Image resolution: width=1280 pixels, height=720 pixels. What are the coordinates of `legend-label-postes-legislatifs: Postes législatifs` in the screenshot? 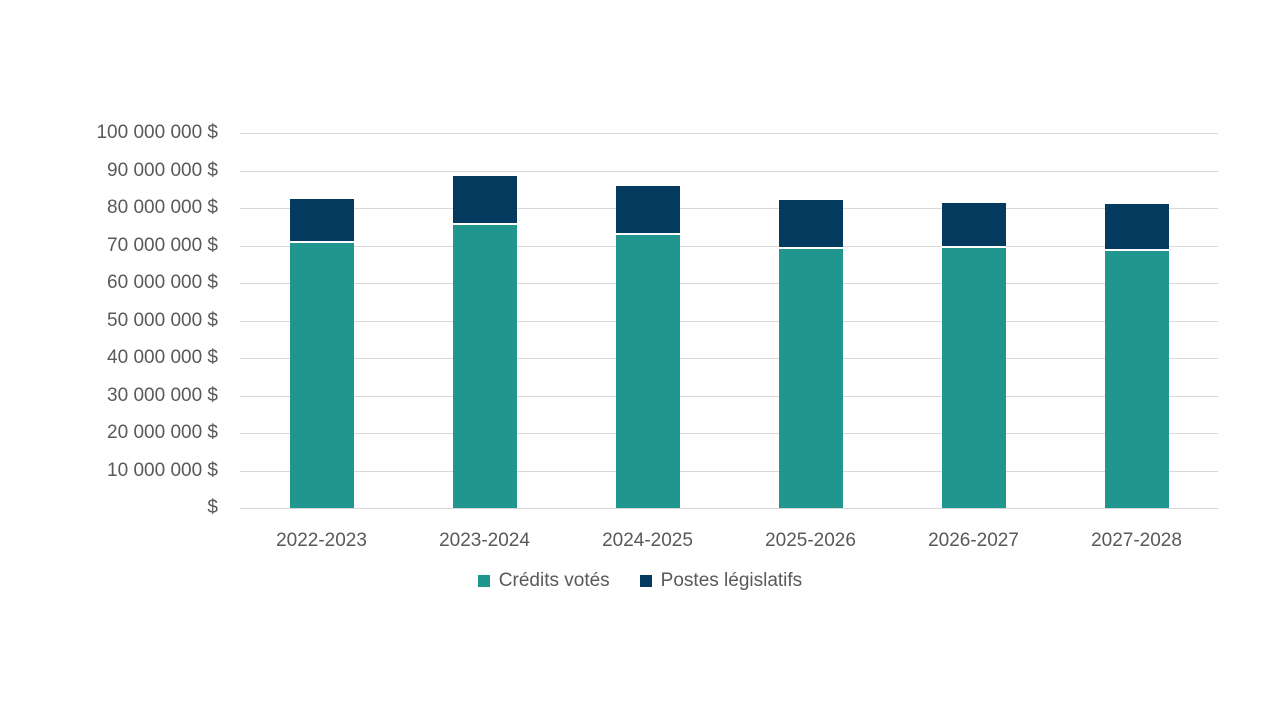 It's located at (731, 580).